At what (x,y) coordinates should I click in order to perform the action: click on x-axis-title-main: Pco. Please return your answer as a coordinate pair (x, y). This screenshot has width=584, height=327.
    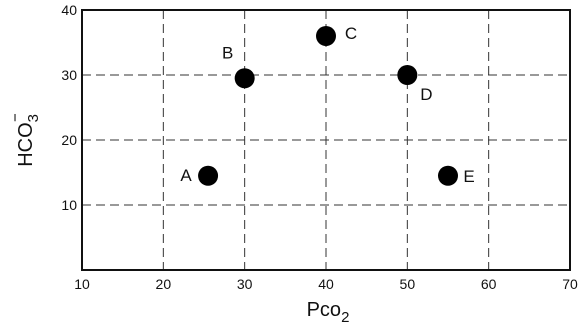
    Looking at the image, I should click on (324, 310).